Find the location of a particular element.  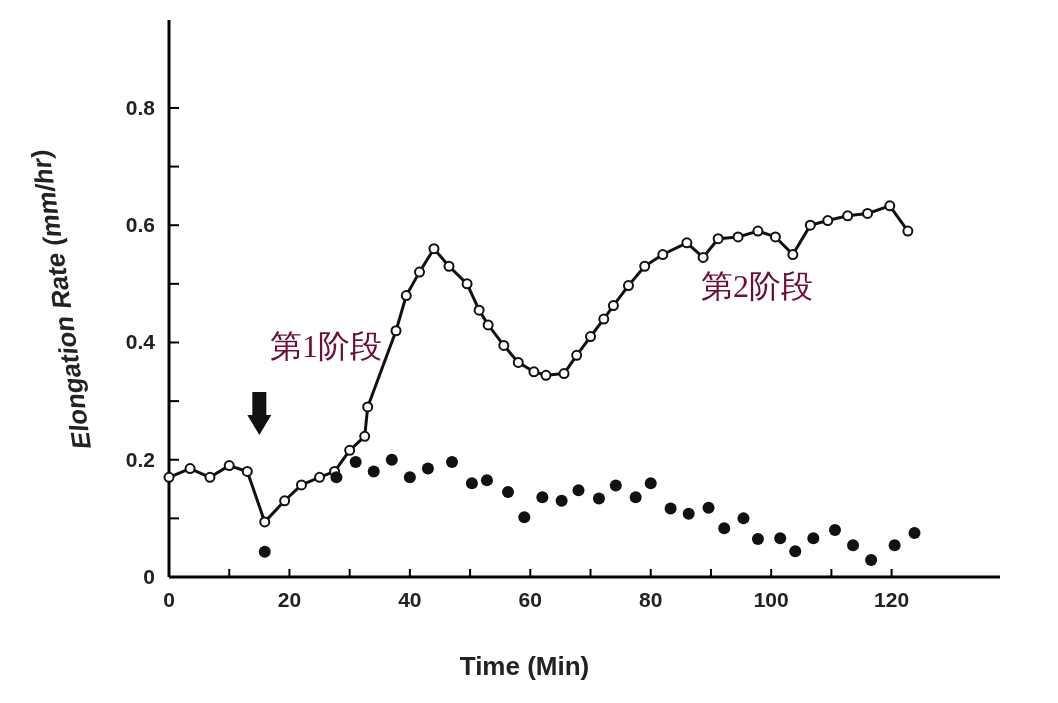

x-tick-label: 100 is located at coordinates (771, 599).